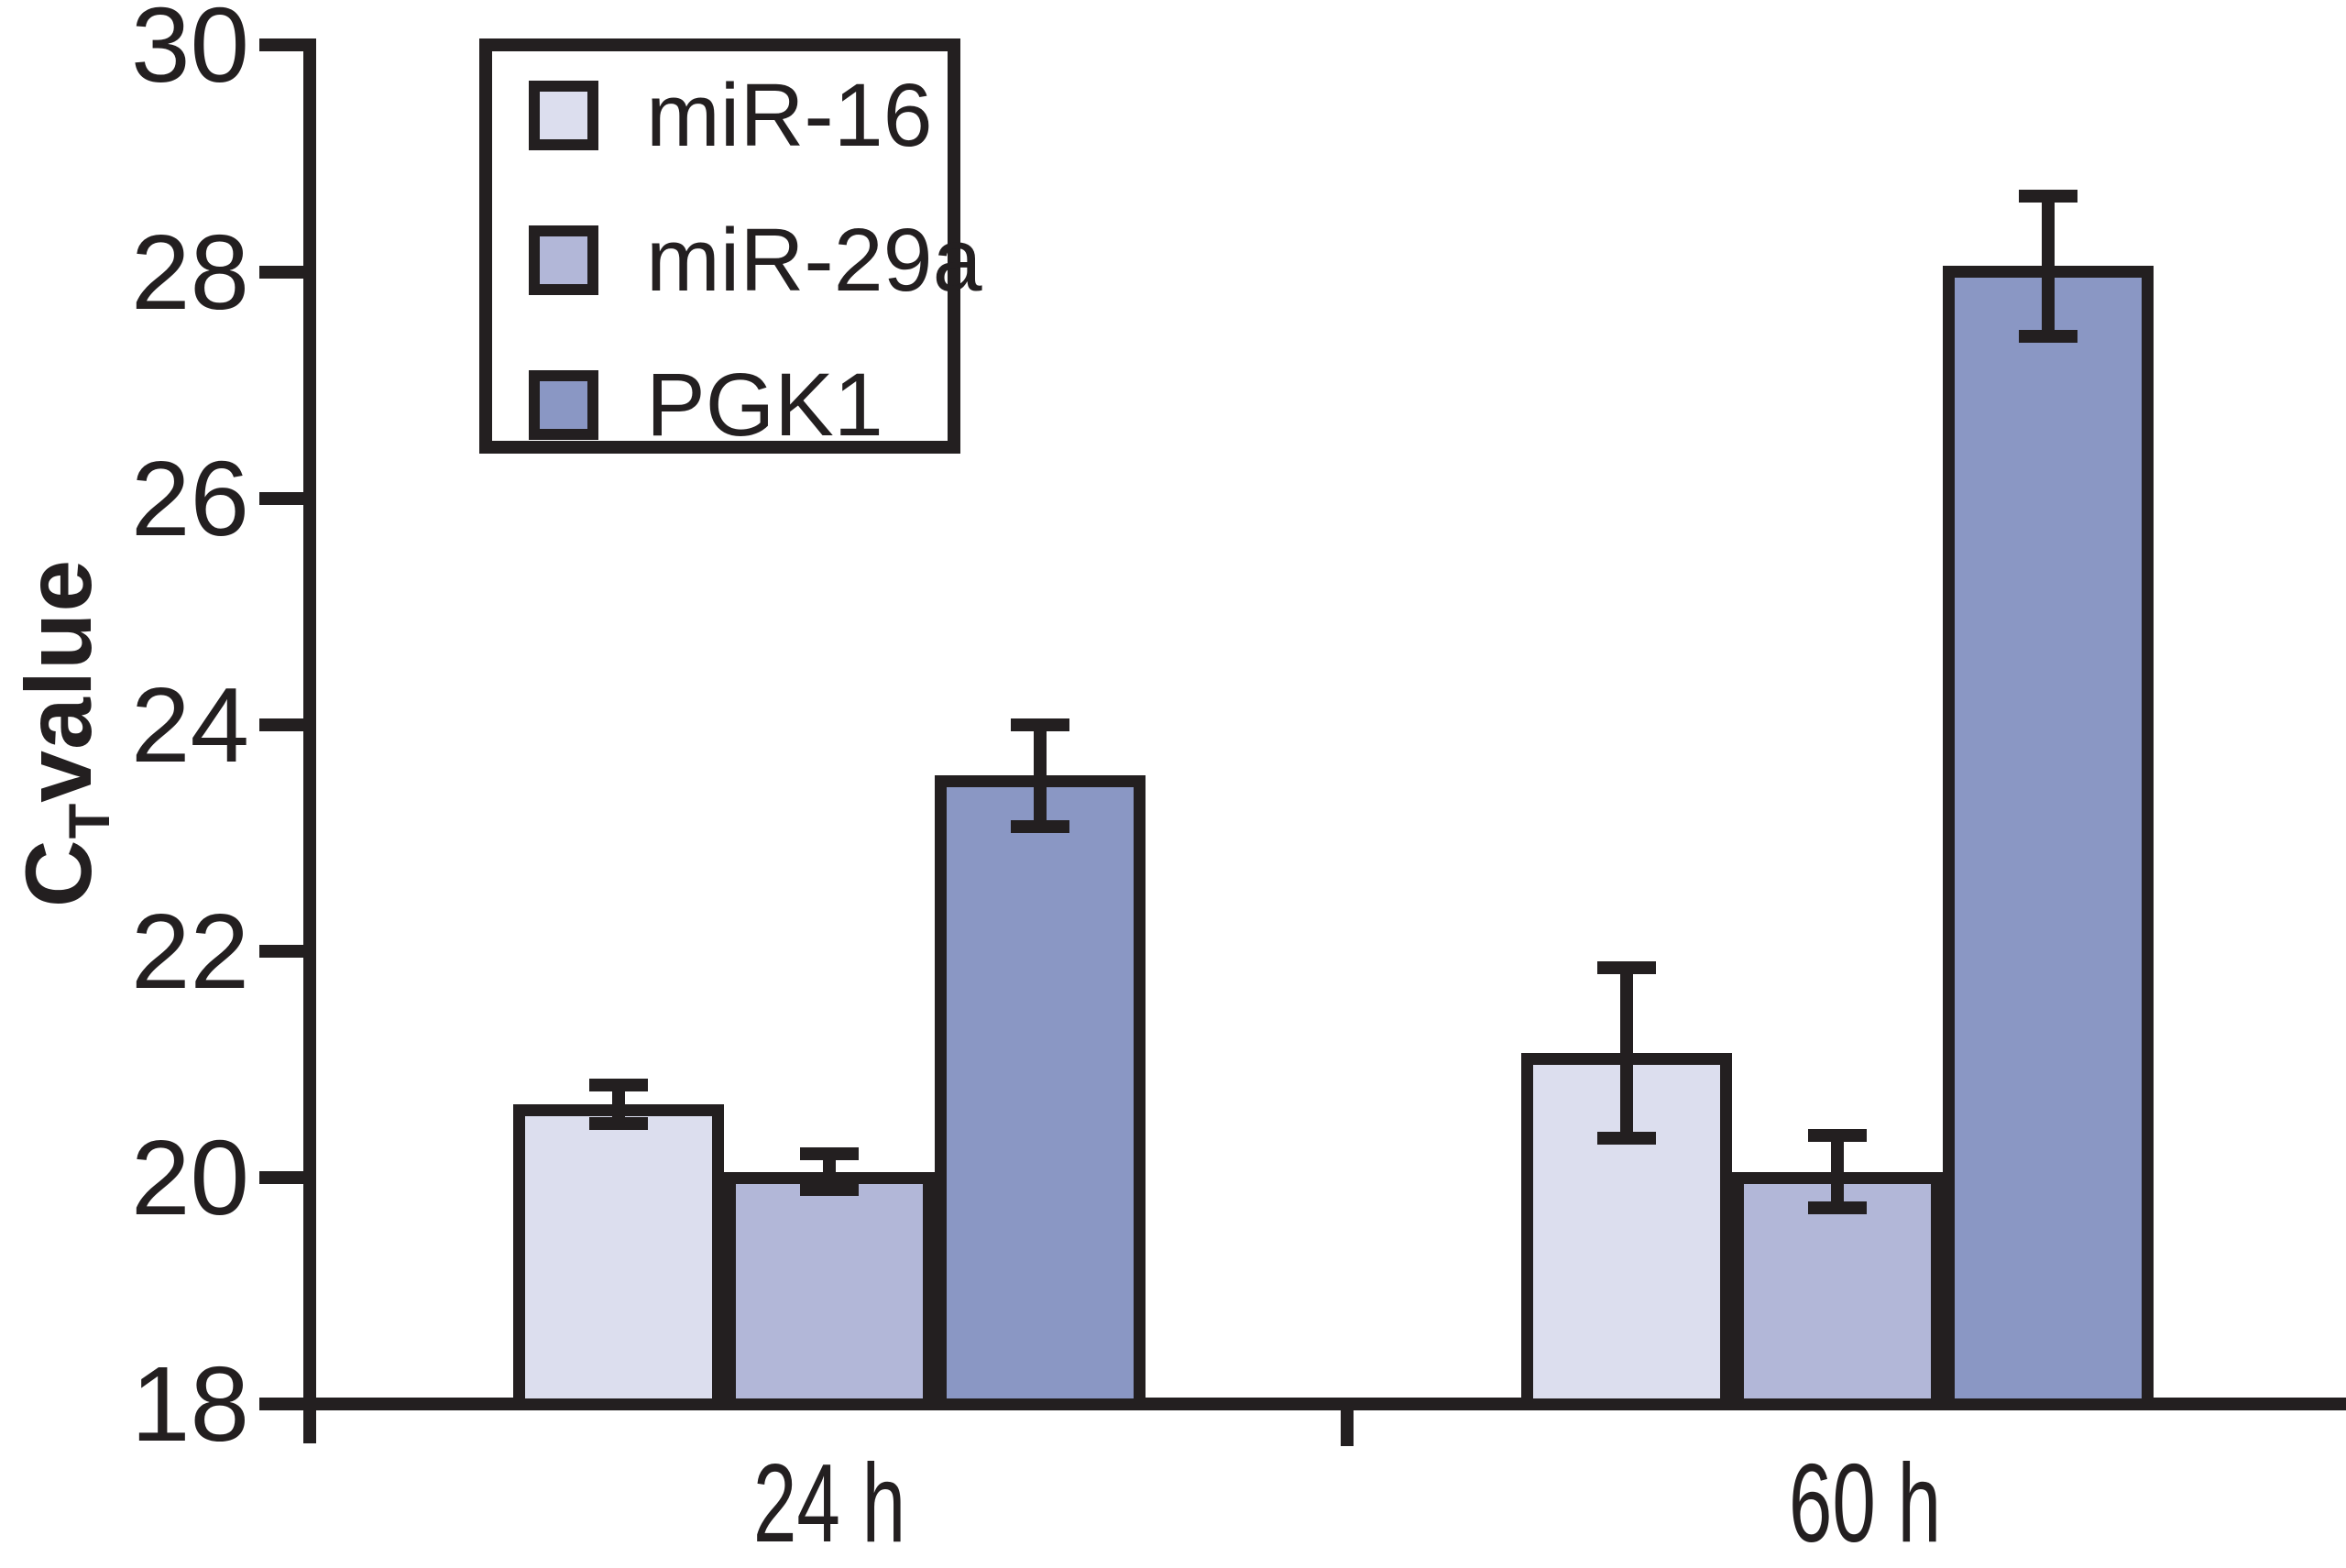 This screenshot has height=1568, width=2346. I want to click on error-bar-cap-top-miR-29a-60h, so click(1837, 1136).